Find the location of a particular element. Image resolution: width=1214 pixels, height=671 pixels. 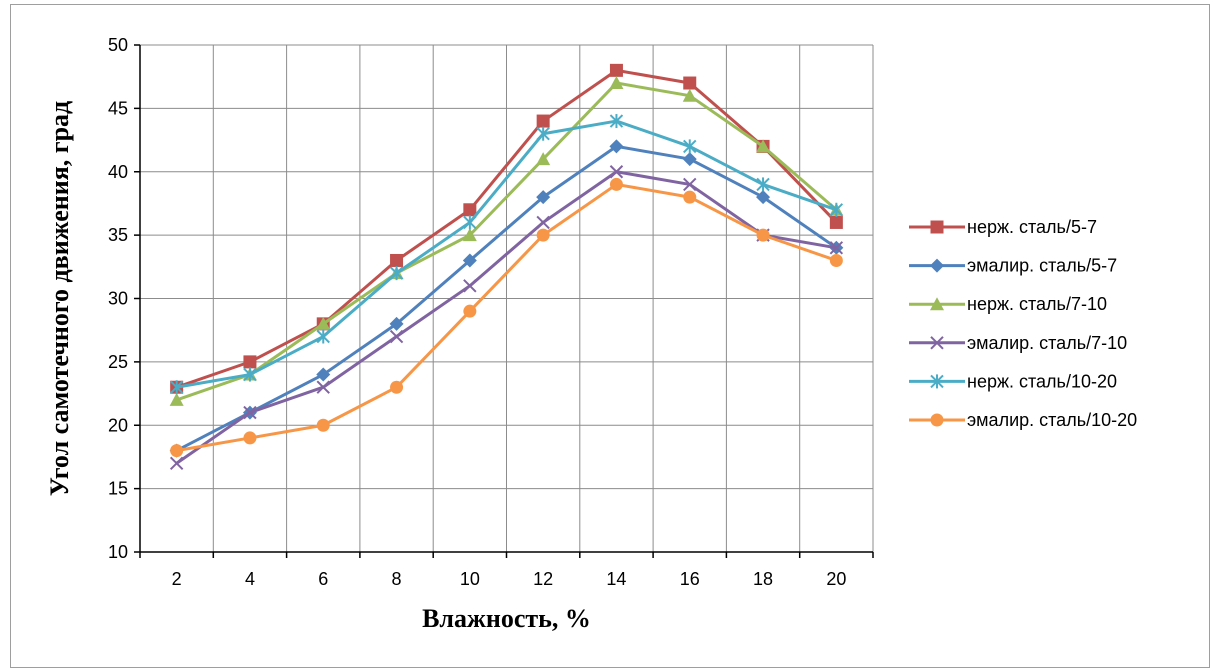

x-tick-labels: 2 4 6 8 10 12 14 16 18 20 is located at coordinates (509, 579).